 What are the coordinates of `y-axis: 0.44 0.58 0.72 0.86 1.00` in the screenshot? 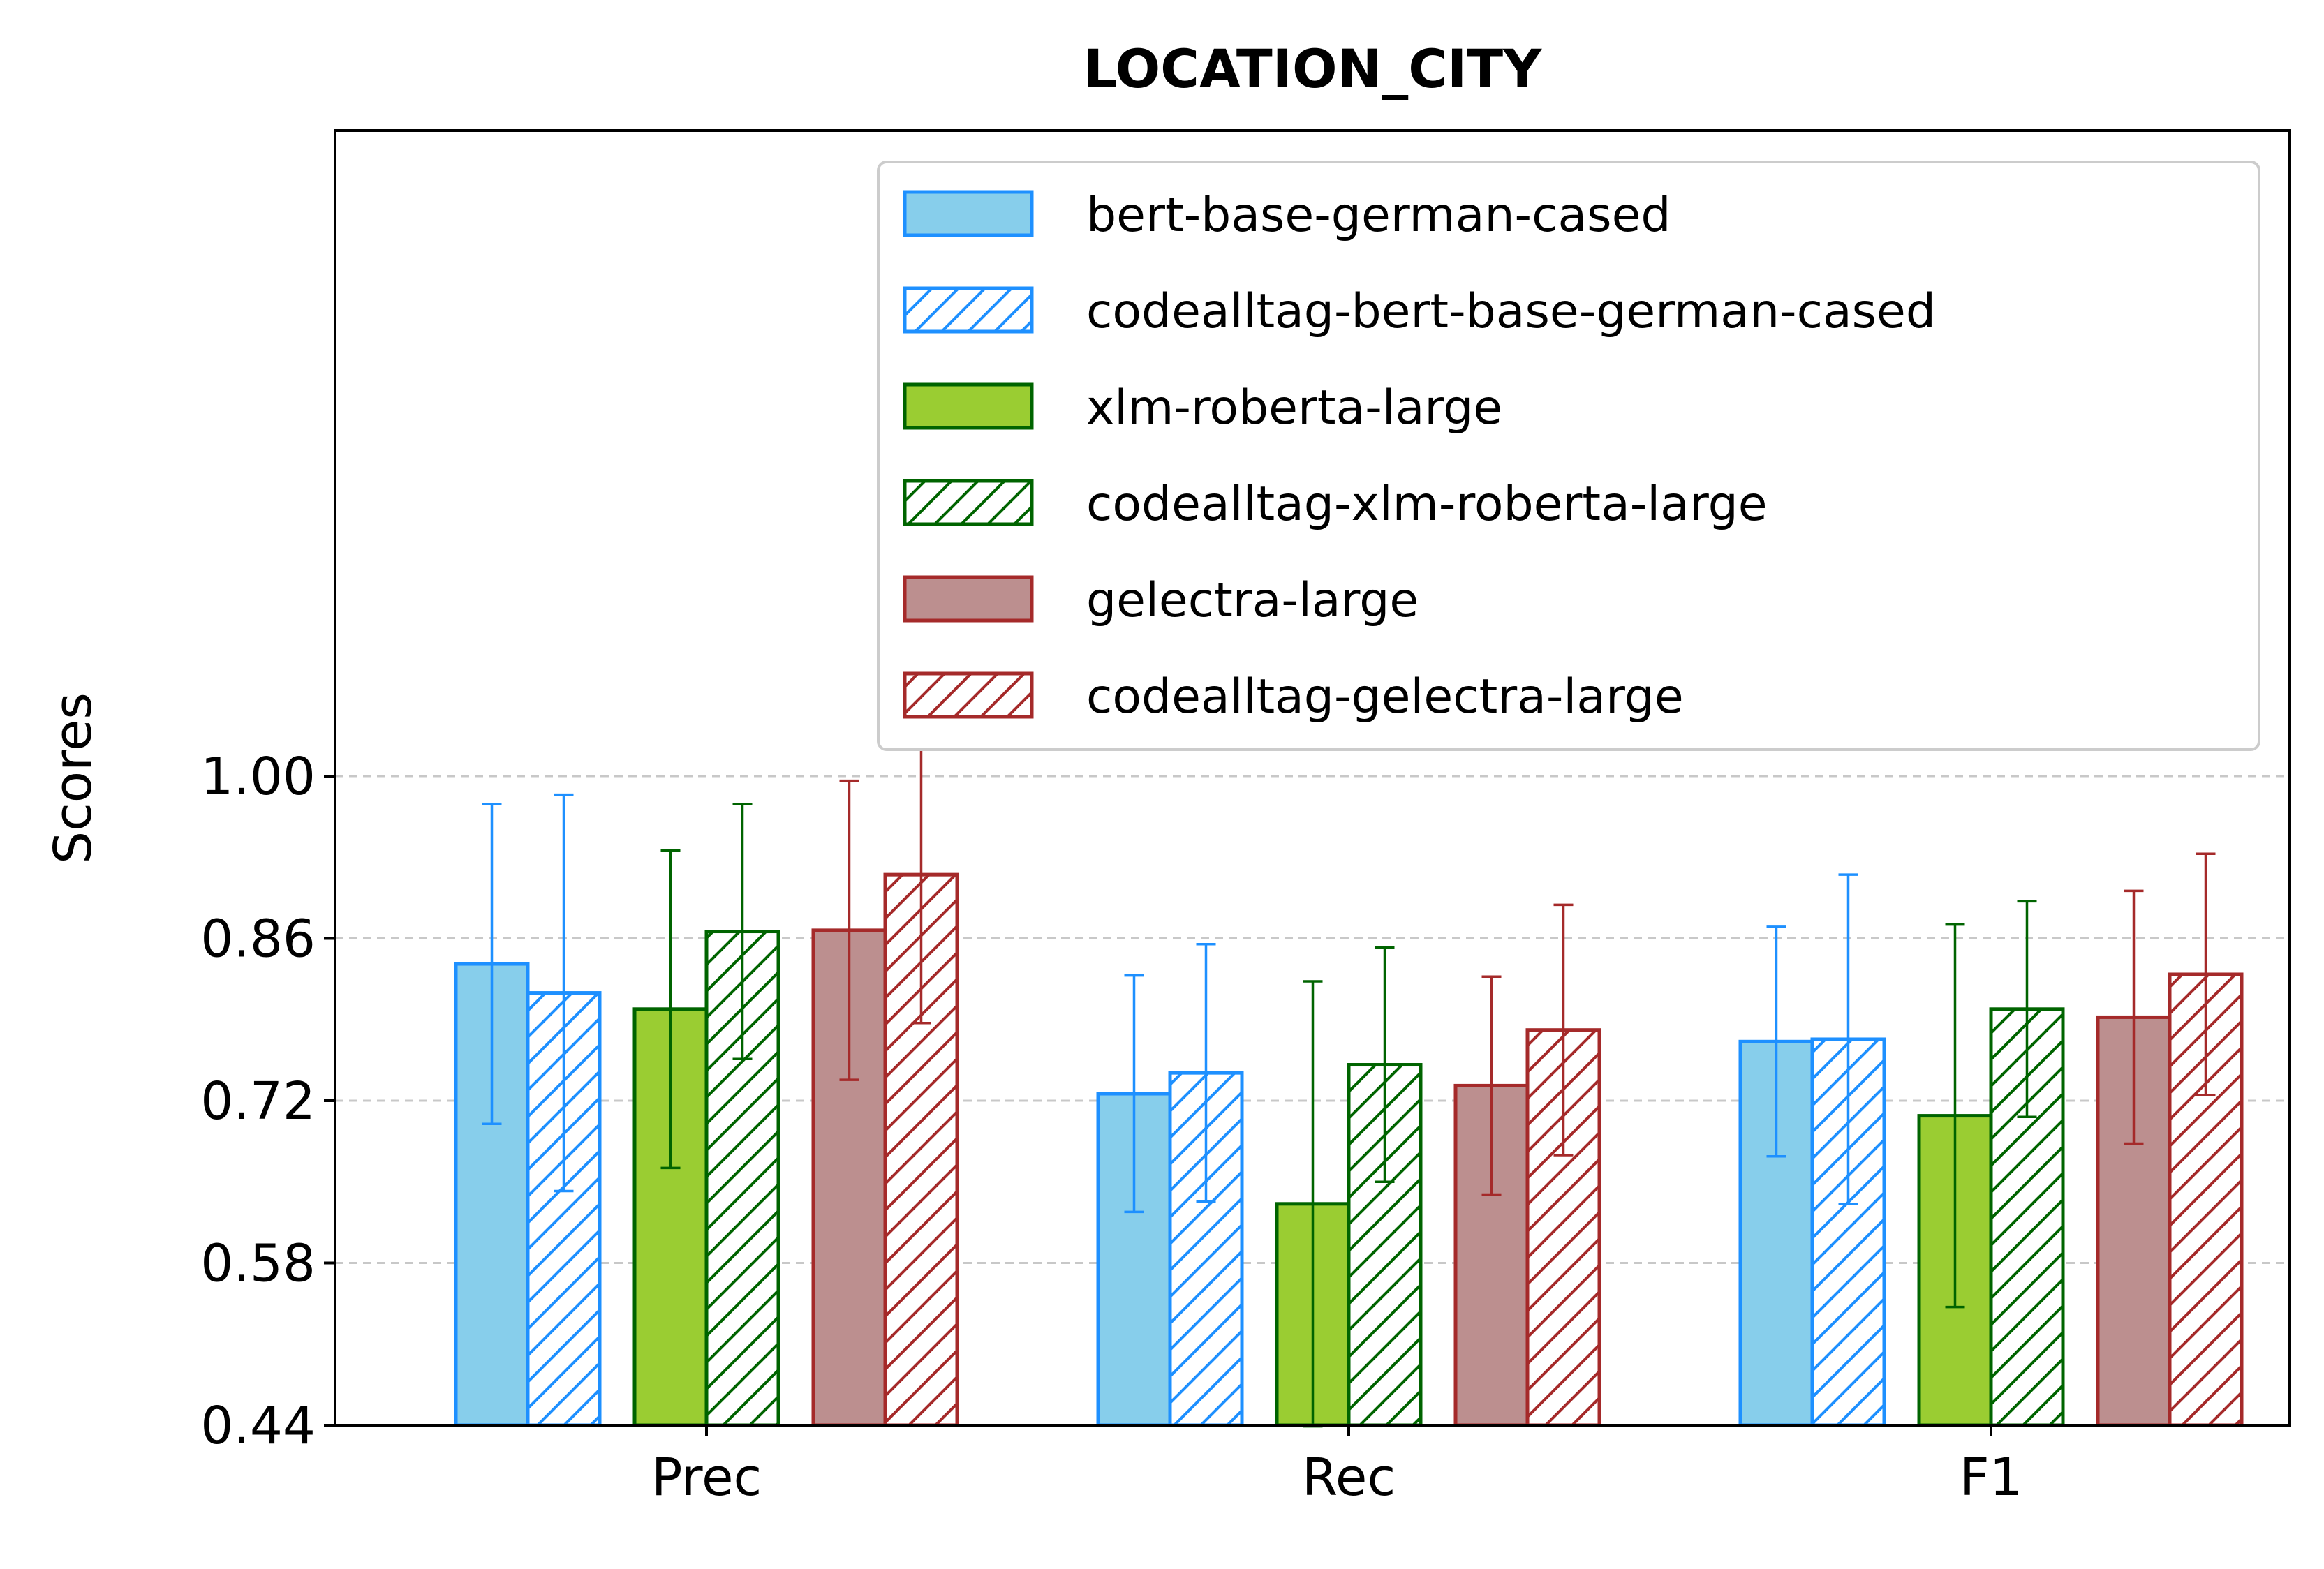 It's located at (267, 1101).